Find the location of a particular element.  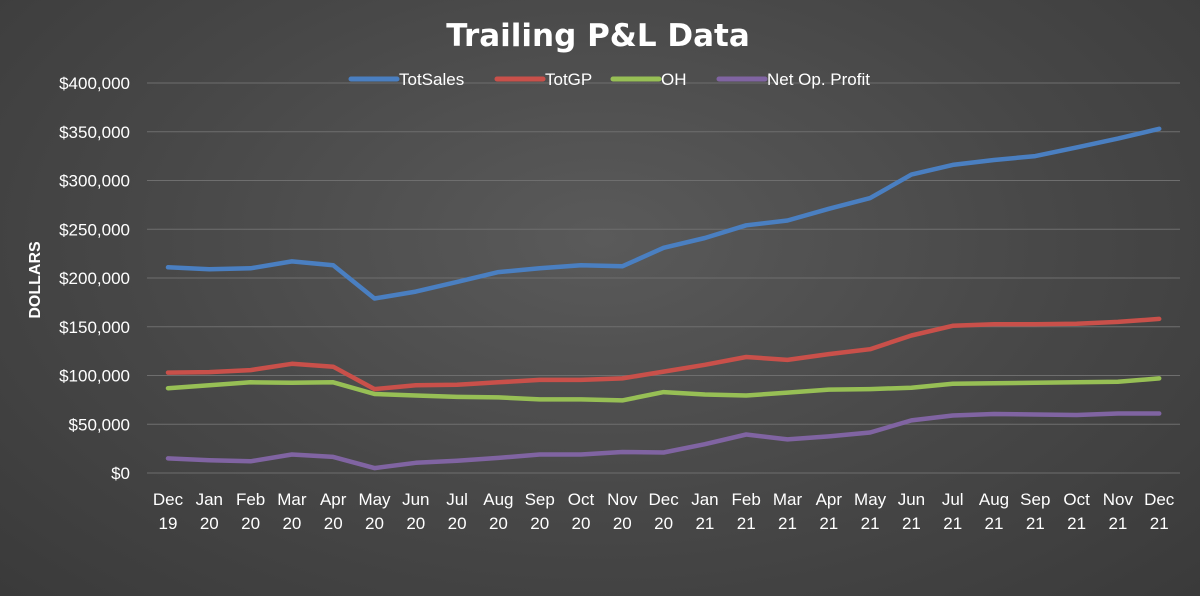

y-tick-label: $300,000 is located at coordinates (94, 181).